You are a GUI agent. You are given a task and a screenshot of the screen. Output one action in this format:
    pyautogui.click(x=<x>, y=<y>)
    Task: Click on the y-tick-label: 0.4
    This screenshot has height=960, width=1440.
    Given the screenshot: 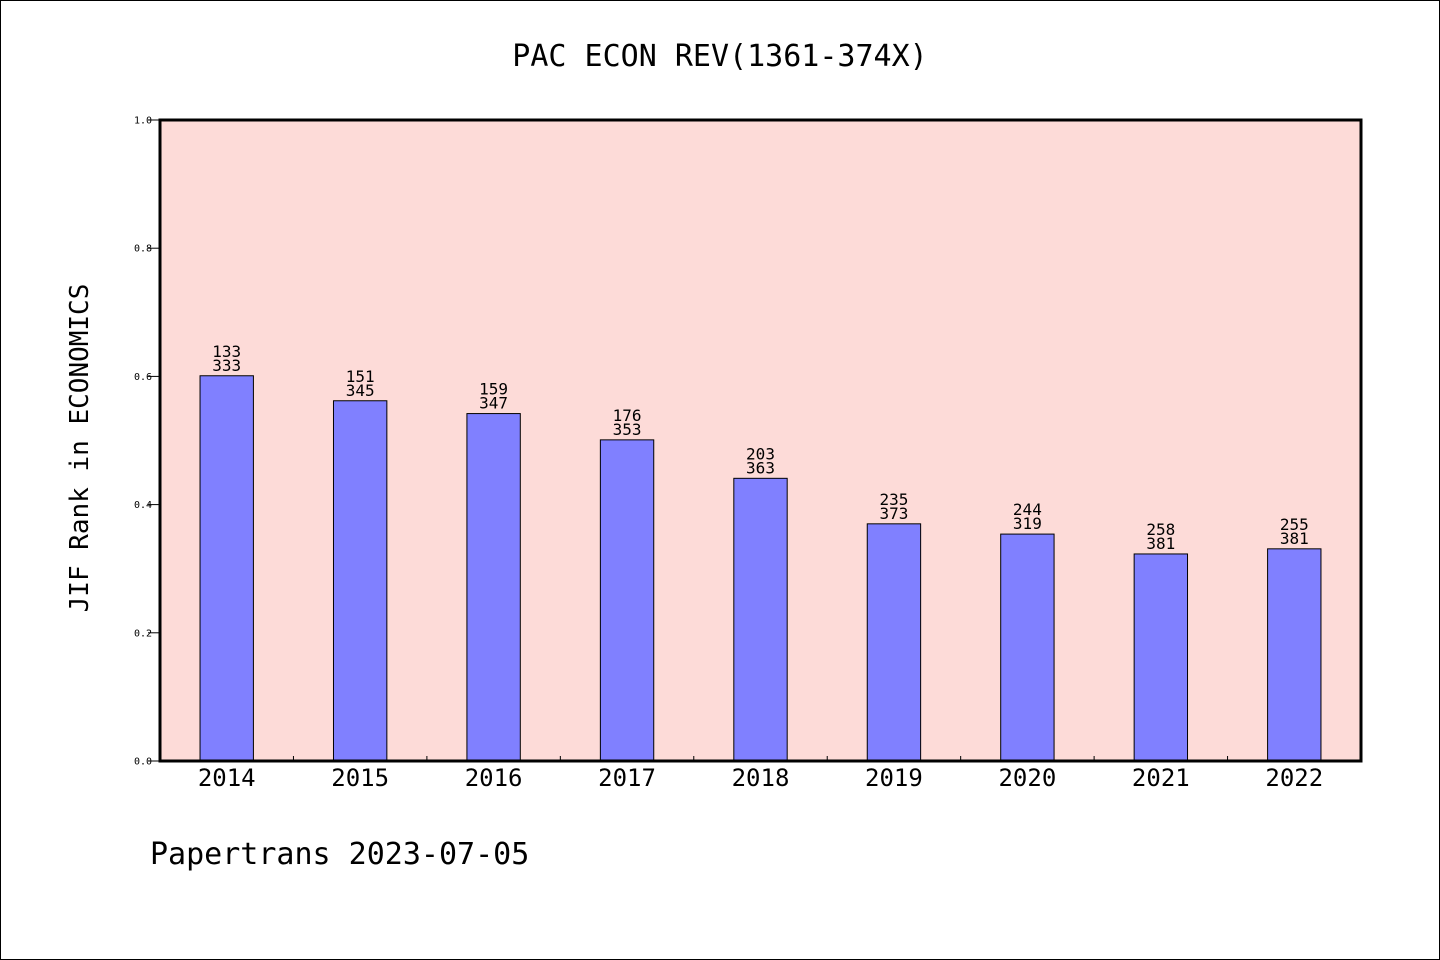 What is the action you would take?
    pyautogui.click(x=143, y=505)
    